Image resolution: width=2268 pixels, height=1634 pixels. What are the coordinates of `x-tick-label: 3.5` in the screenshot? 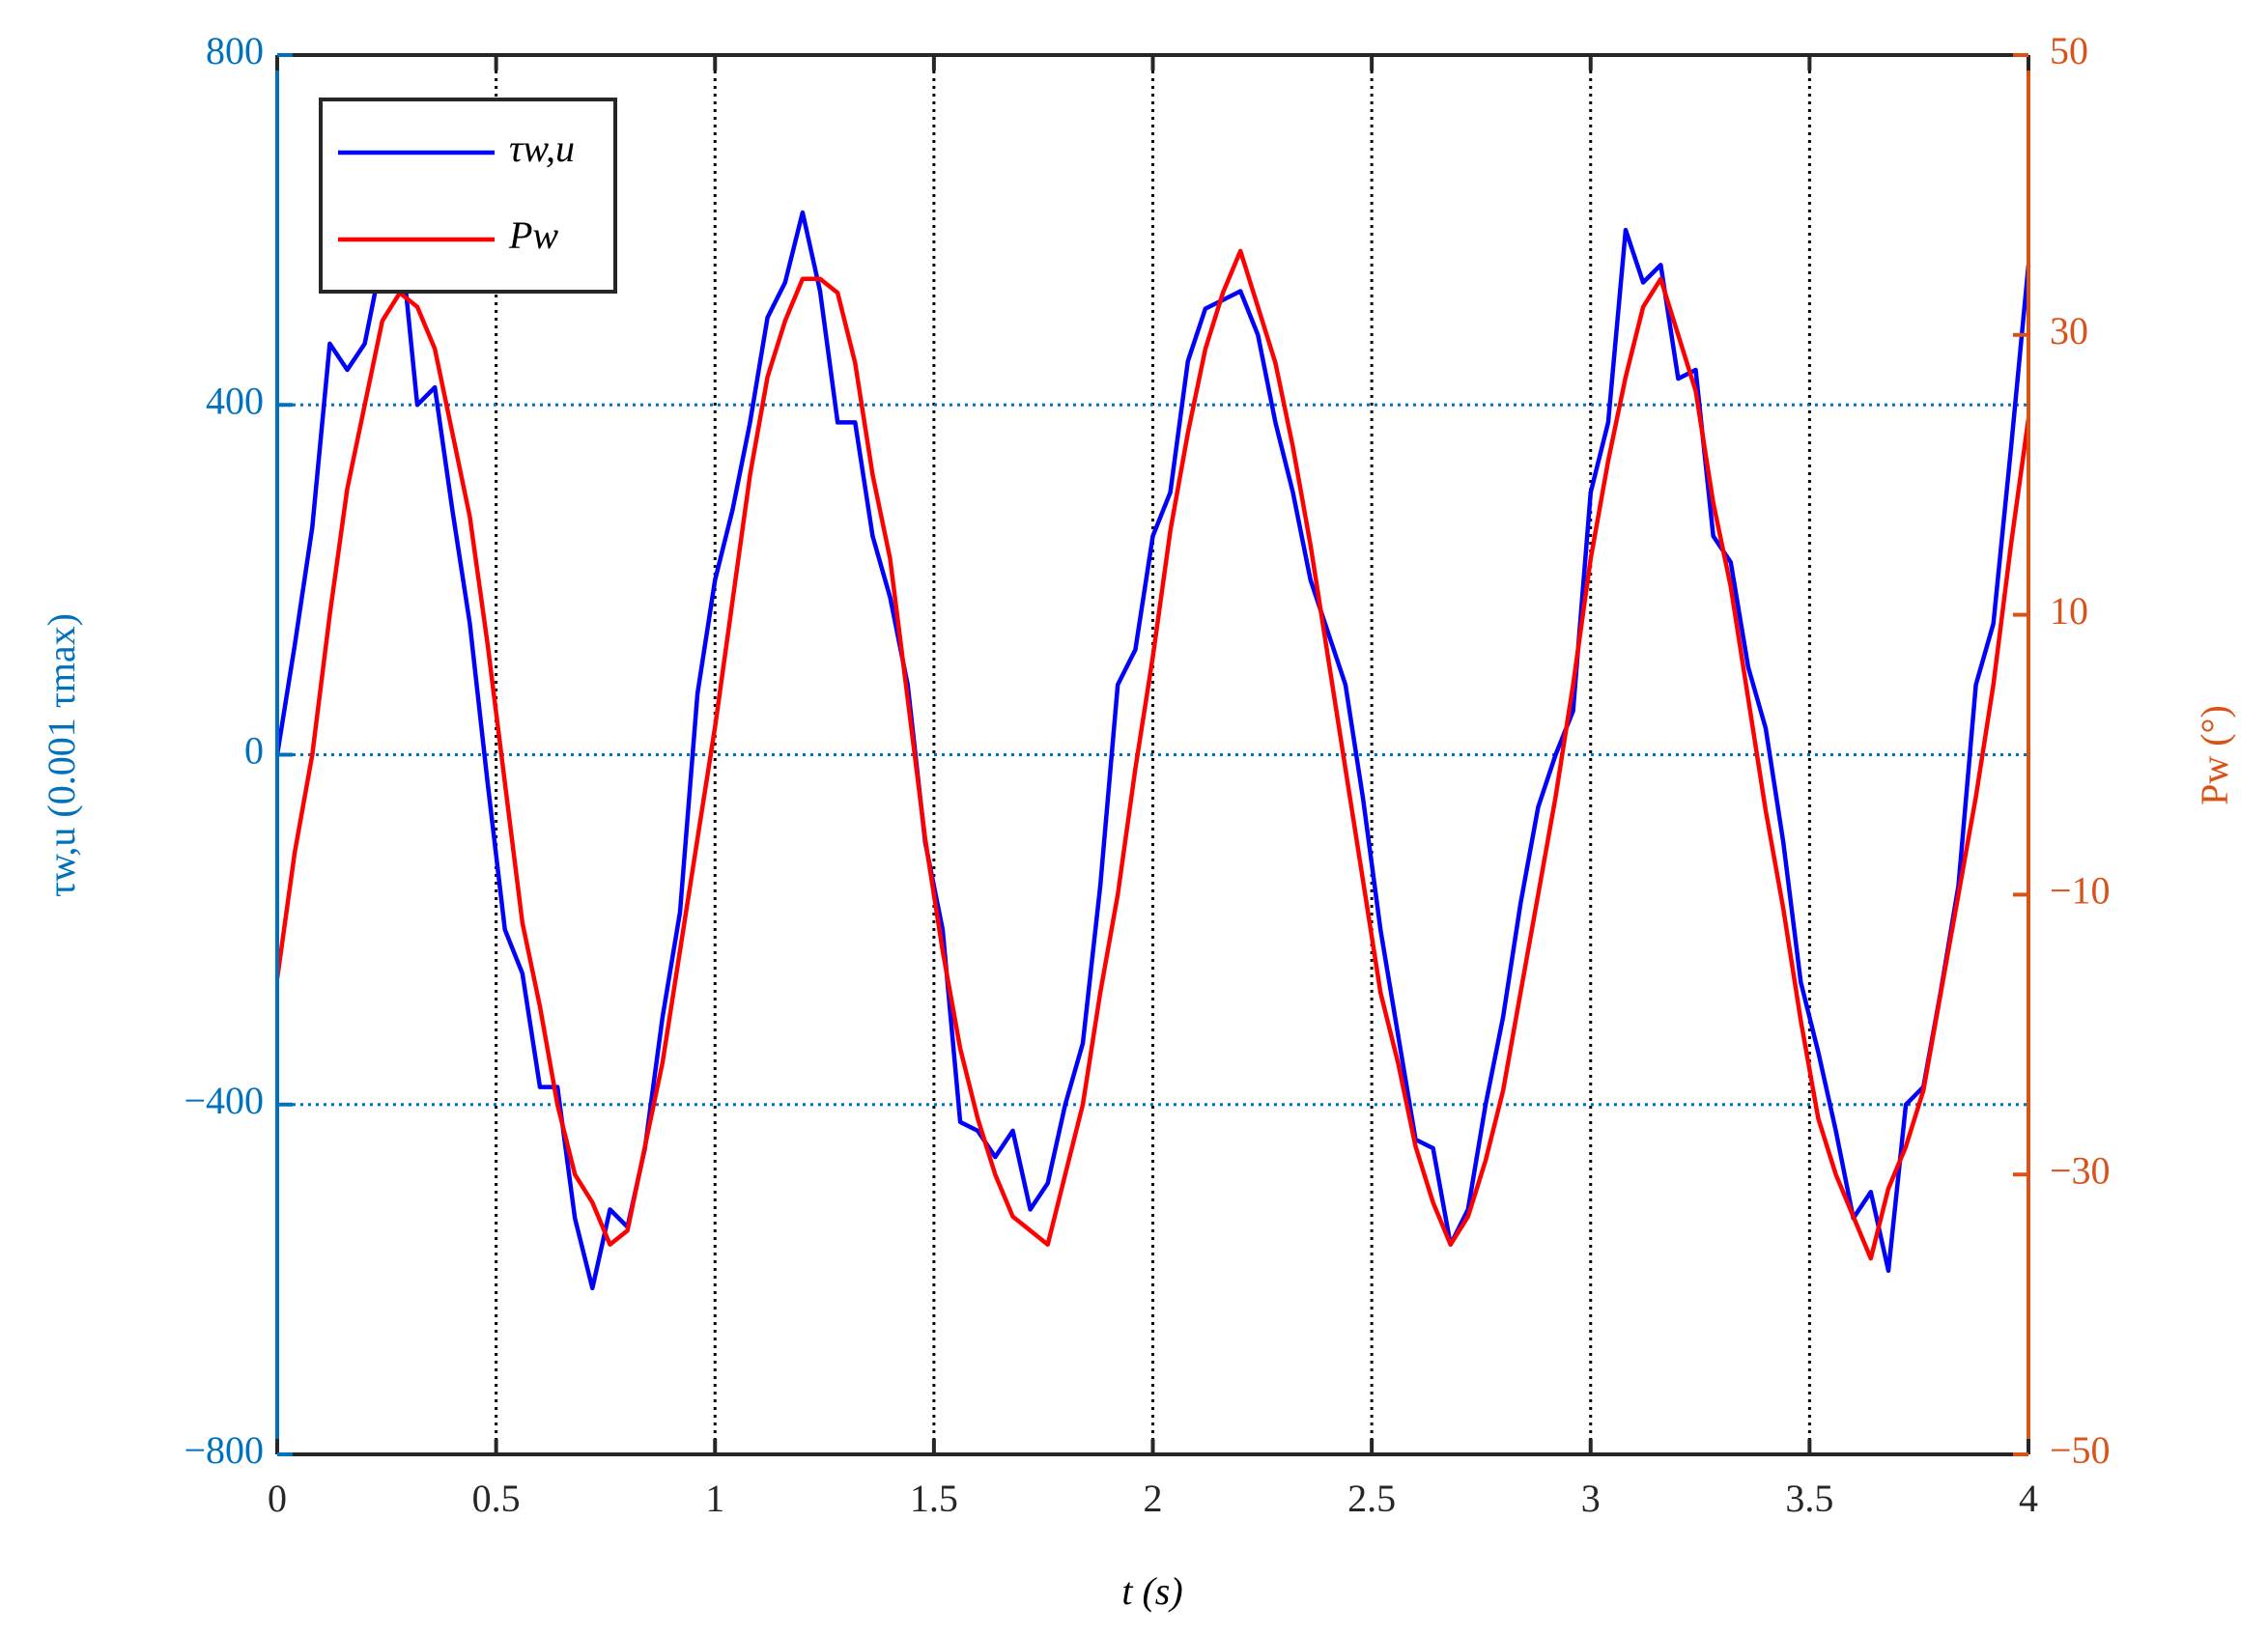 It's located at (1809, 1498).